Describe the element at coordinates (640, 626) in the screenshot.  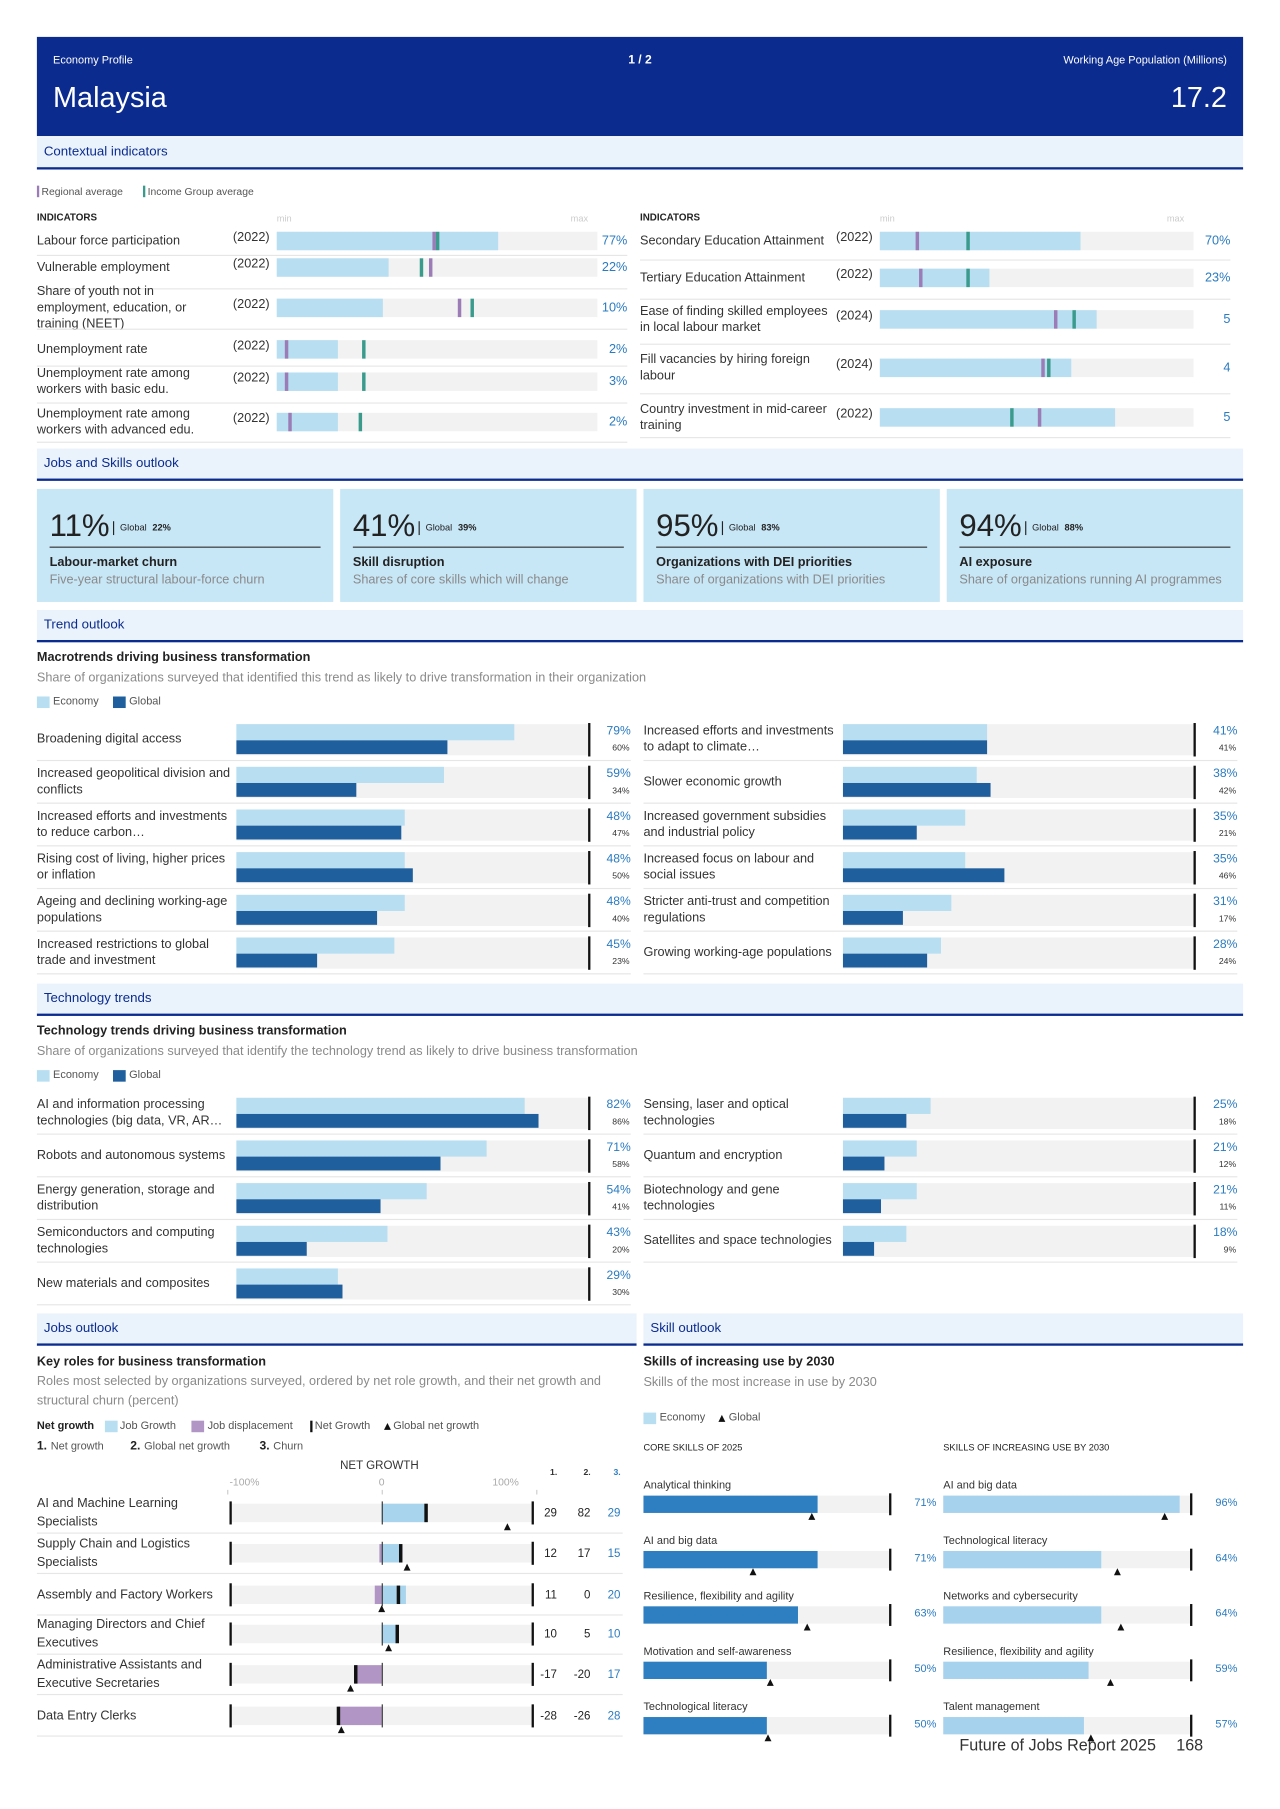
I see `section-band` at that location.